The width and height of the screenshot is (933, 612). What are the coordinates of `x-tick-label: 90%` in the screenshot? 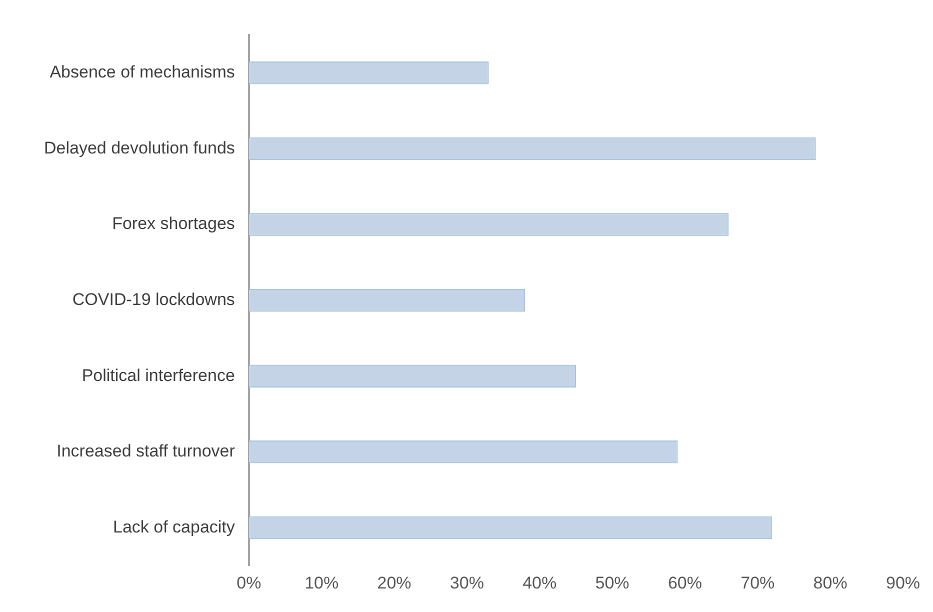 It's located at (903, 582).